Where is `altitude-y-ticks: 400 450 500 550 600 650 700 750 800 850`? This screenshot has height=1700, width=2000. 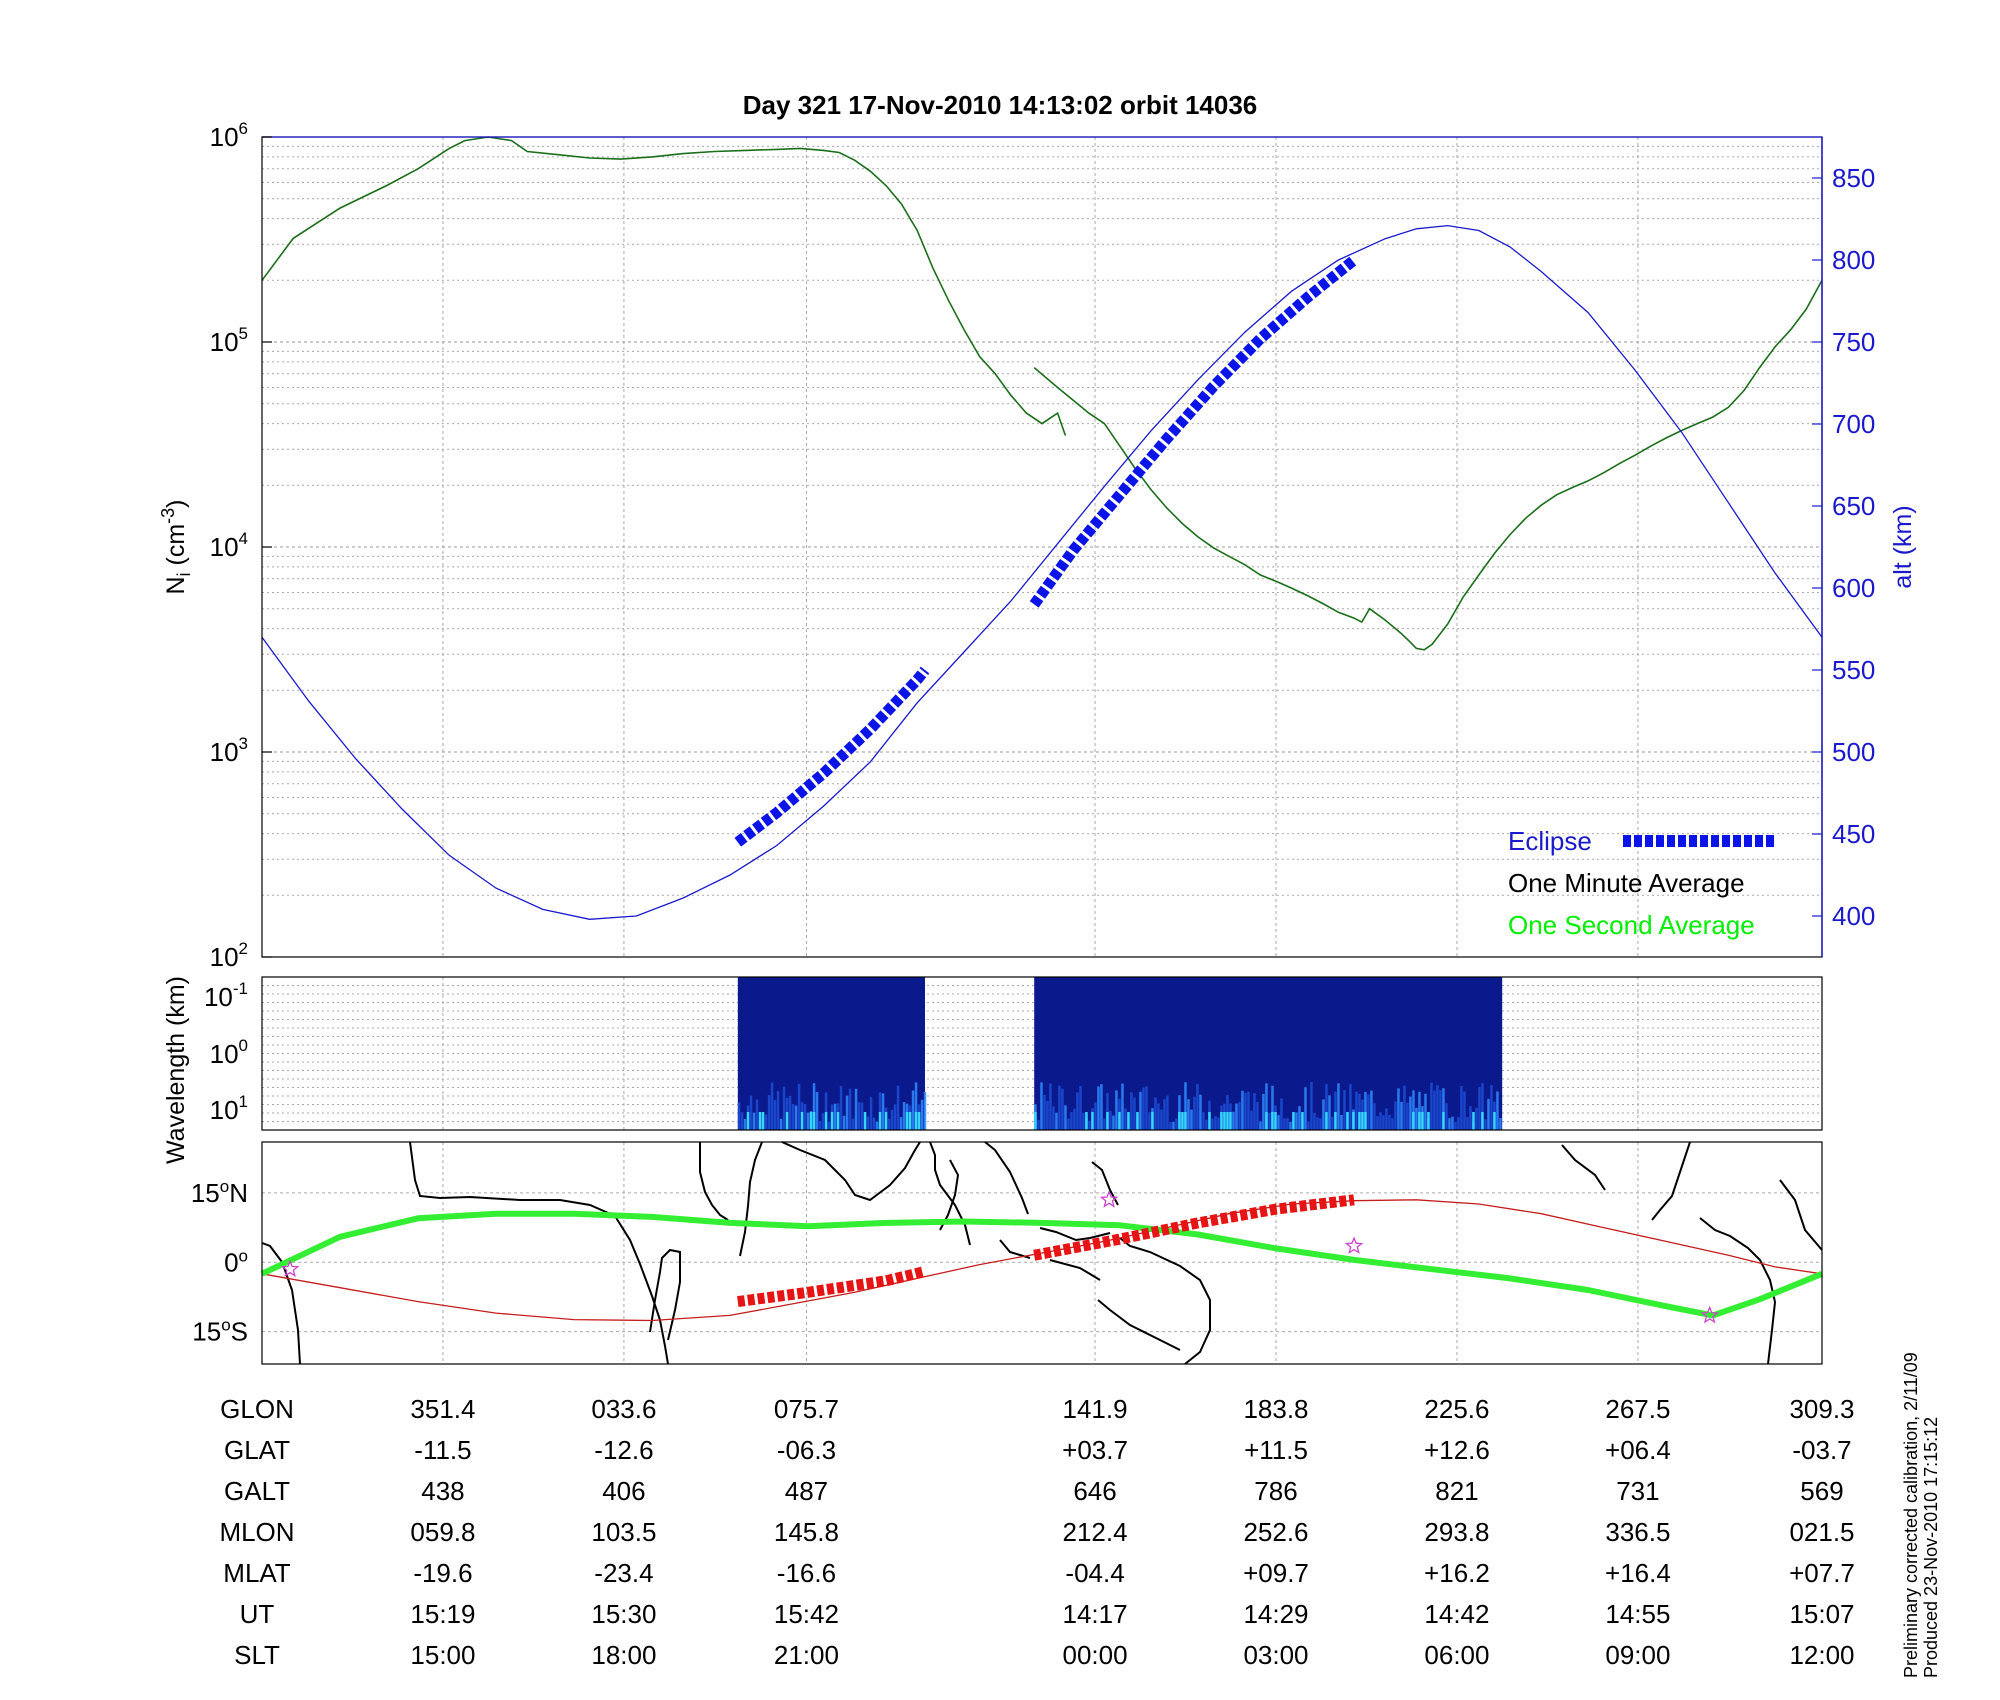 altitude-y-ticks: 400 450 500 550 600 650 700 750 800 850 is located at coordinates (1843, 547).